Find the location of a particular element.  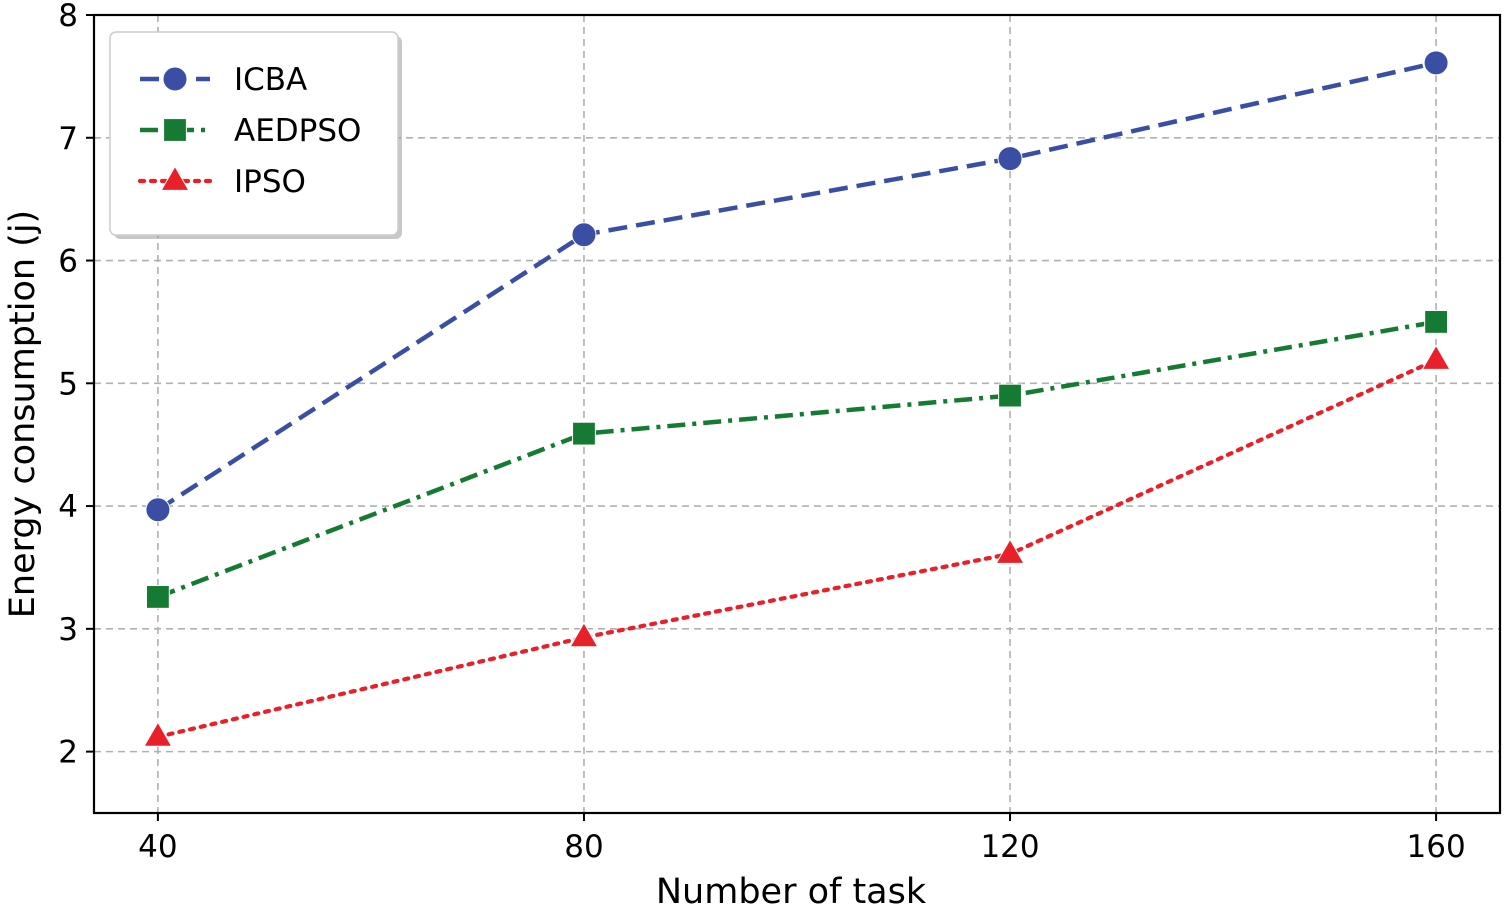

y-axis-ticks: 2 3 4 5 6 7 8 is located at coordinates (76, 385).